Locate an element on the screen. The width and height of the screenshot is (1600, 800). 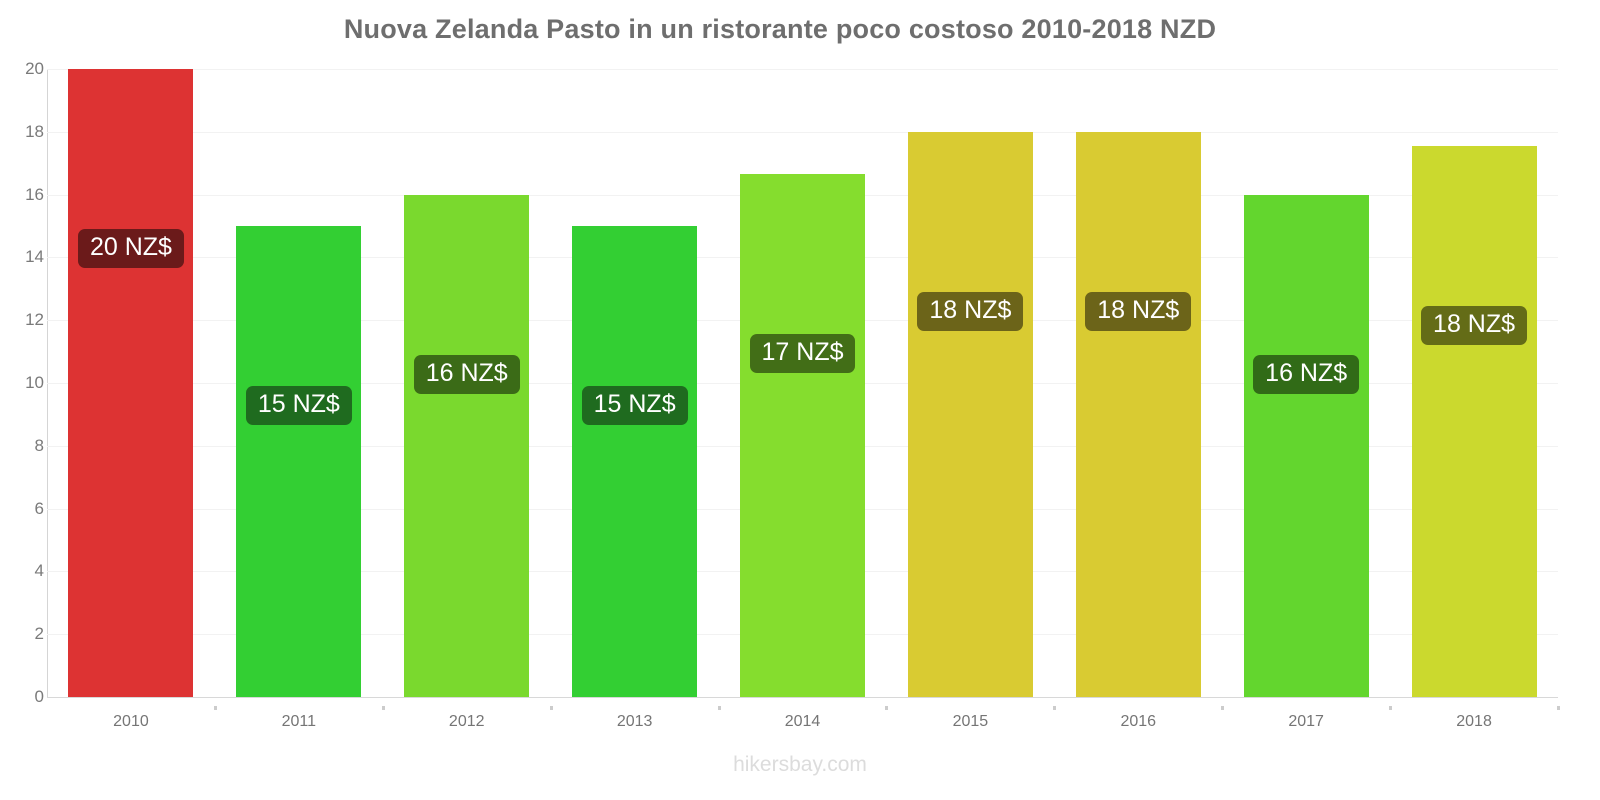
x-axis-tick-label: 2016 is located at coordinates (1138, 721).